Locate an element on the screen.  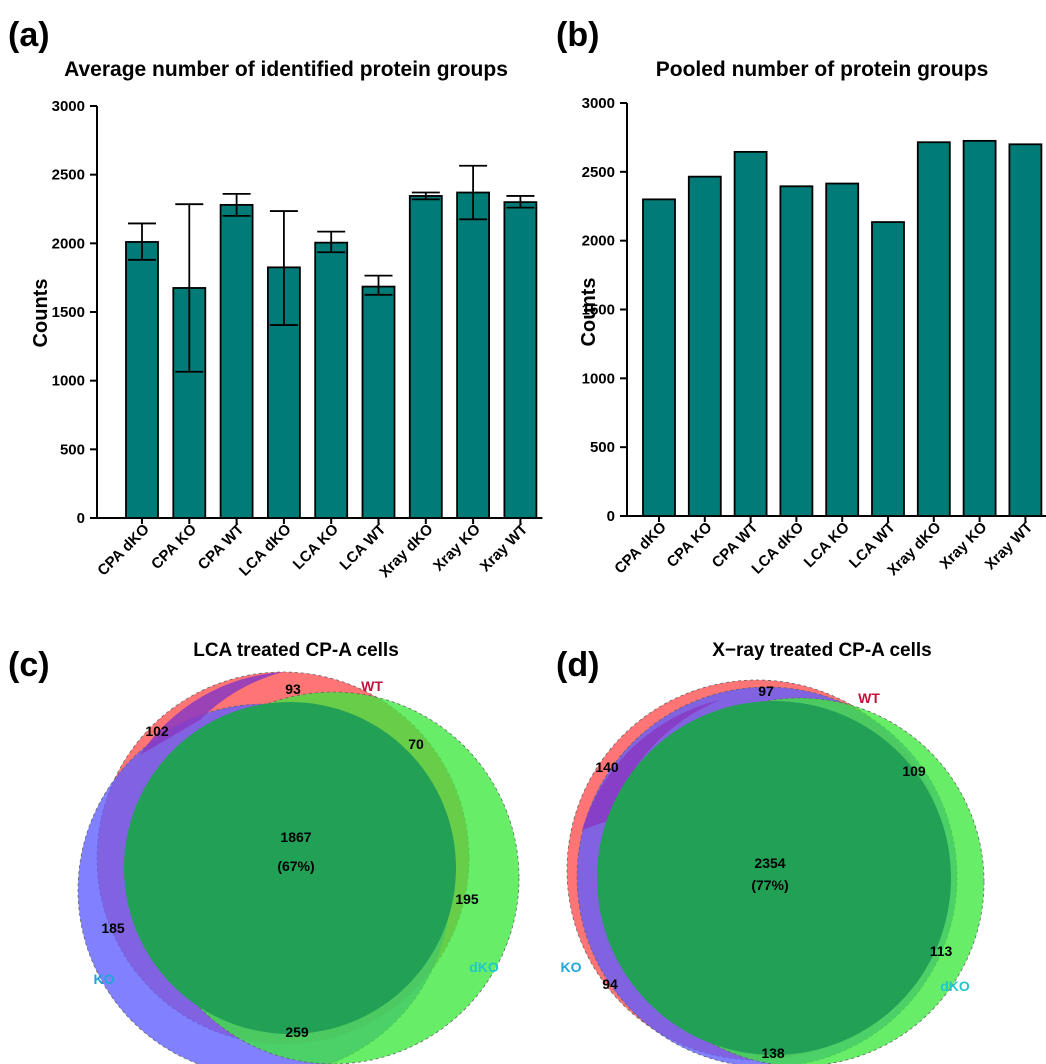
venn-c-dko-label: dKO is located at coordinates (484, 967).